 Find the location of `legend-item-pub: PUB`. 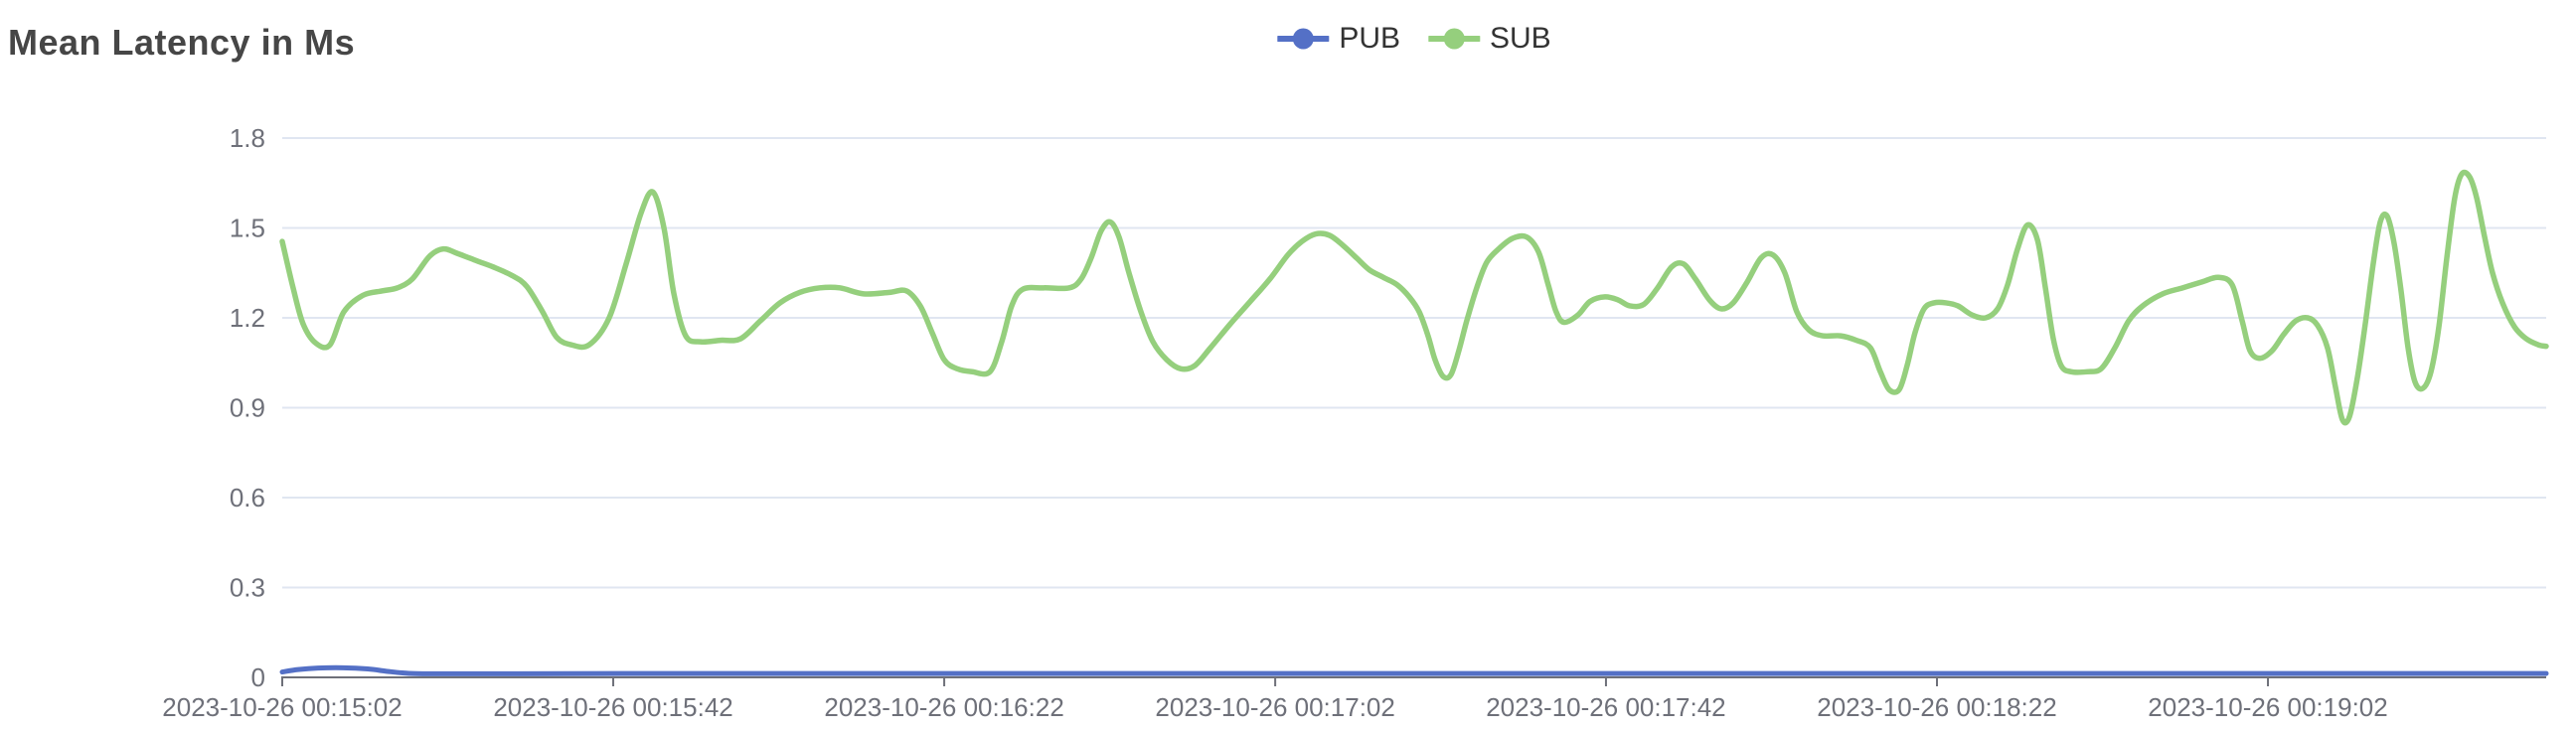

legend-item-pub: PUB is located at coordinates (1338, 39).